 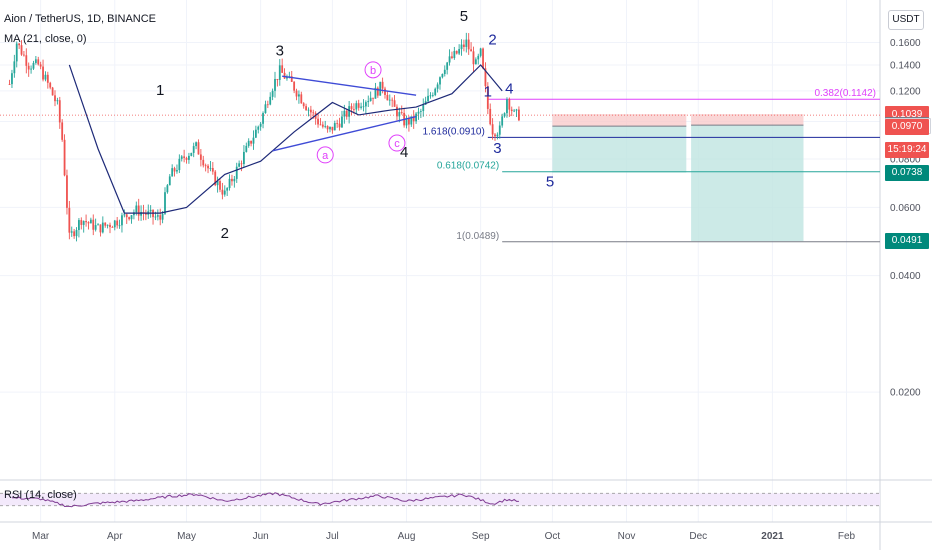 What do you see at coordinates (404, 152) in the screenshot?
I see `wave-label: 4` at bounding box center [404, 152].